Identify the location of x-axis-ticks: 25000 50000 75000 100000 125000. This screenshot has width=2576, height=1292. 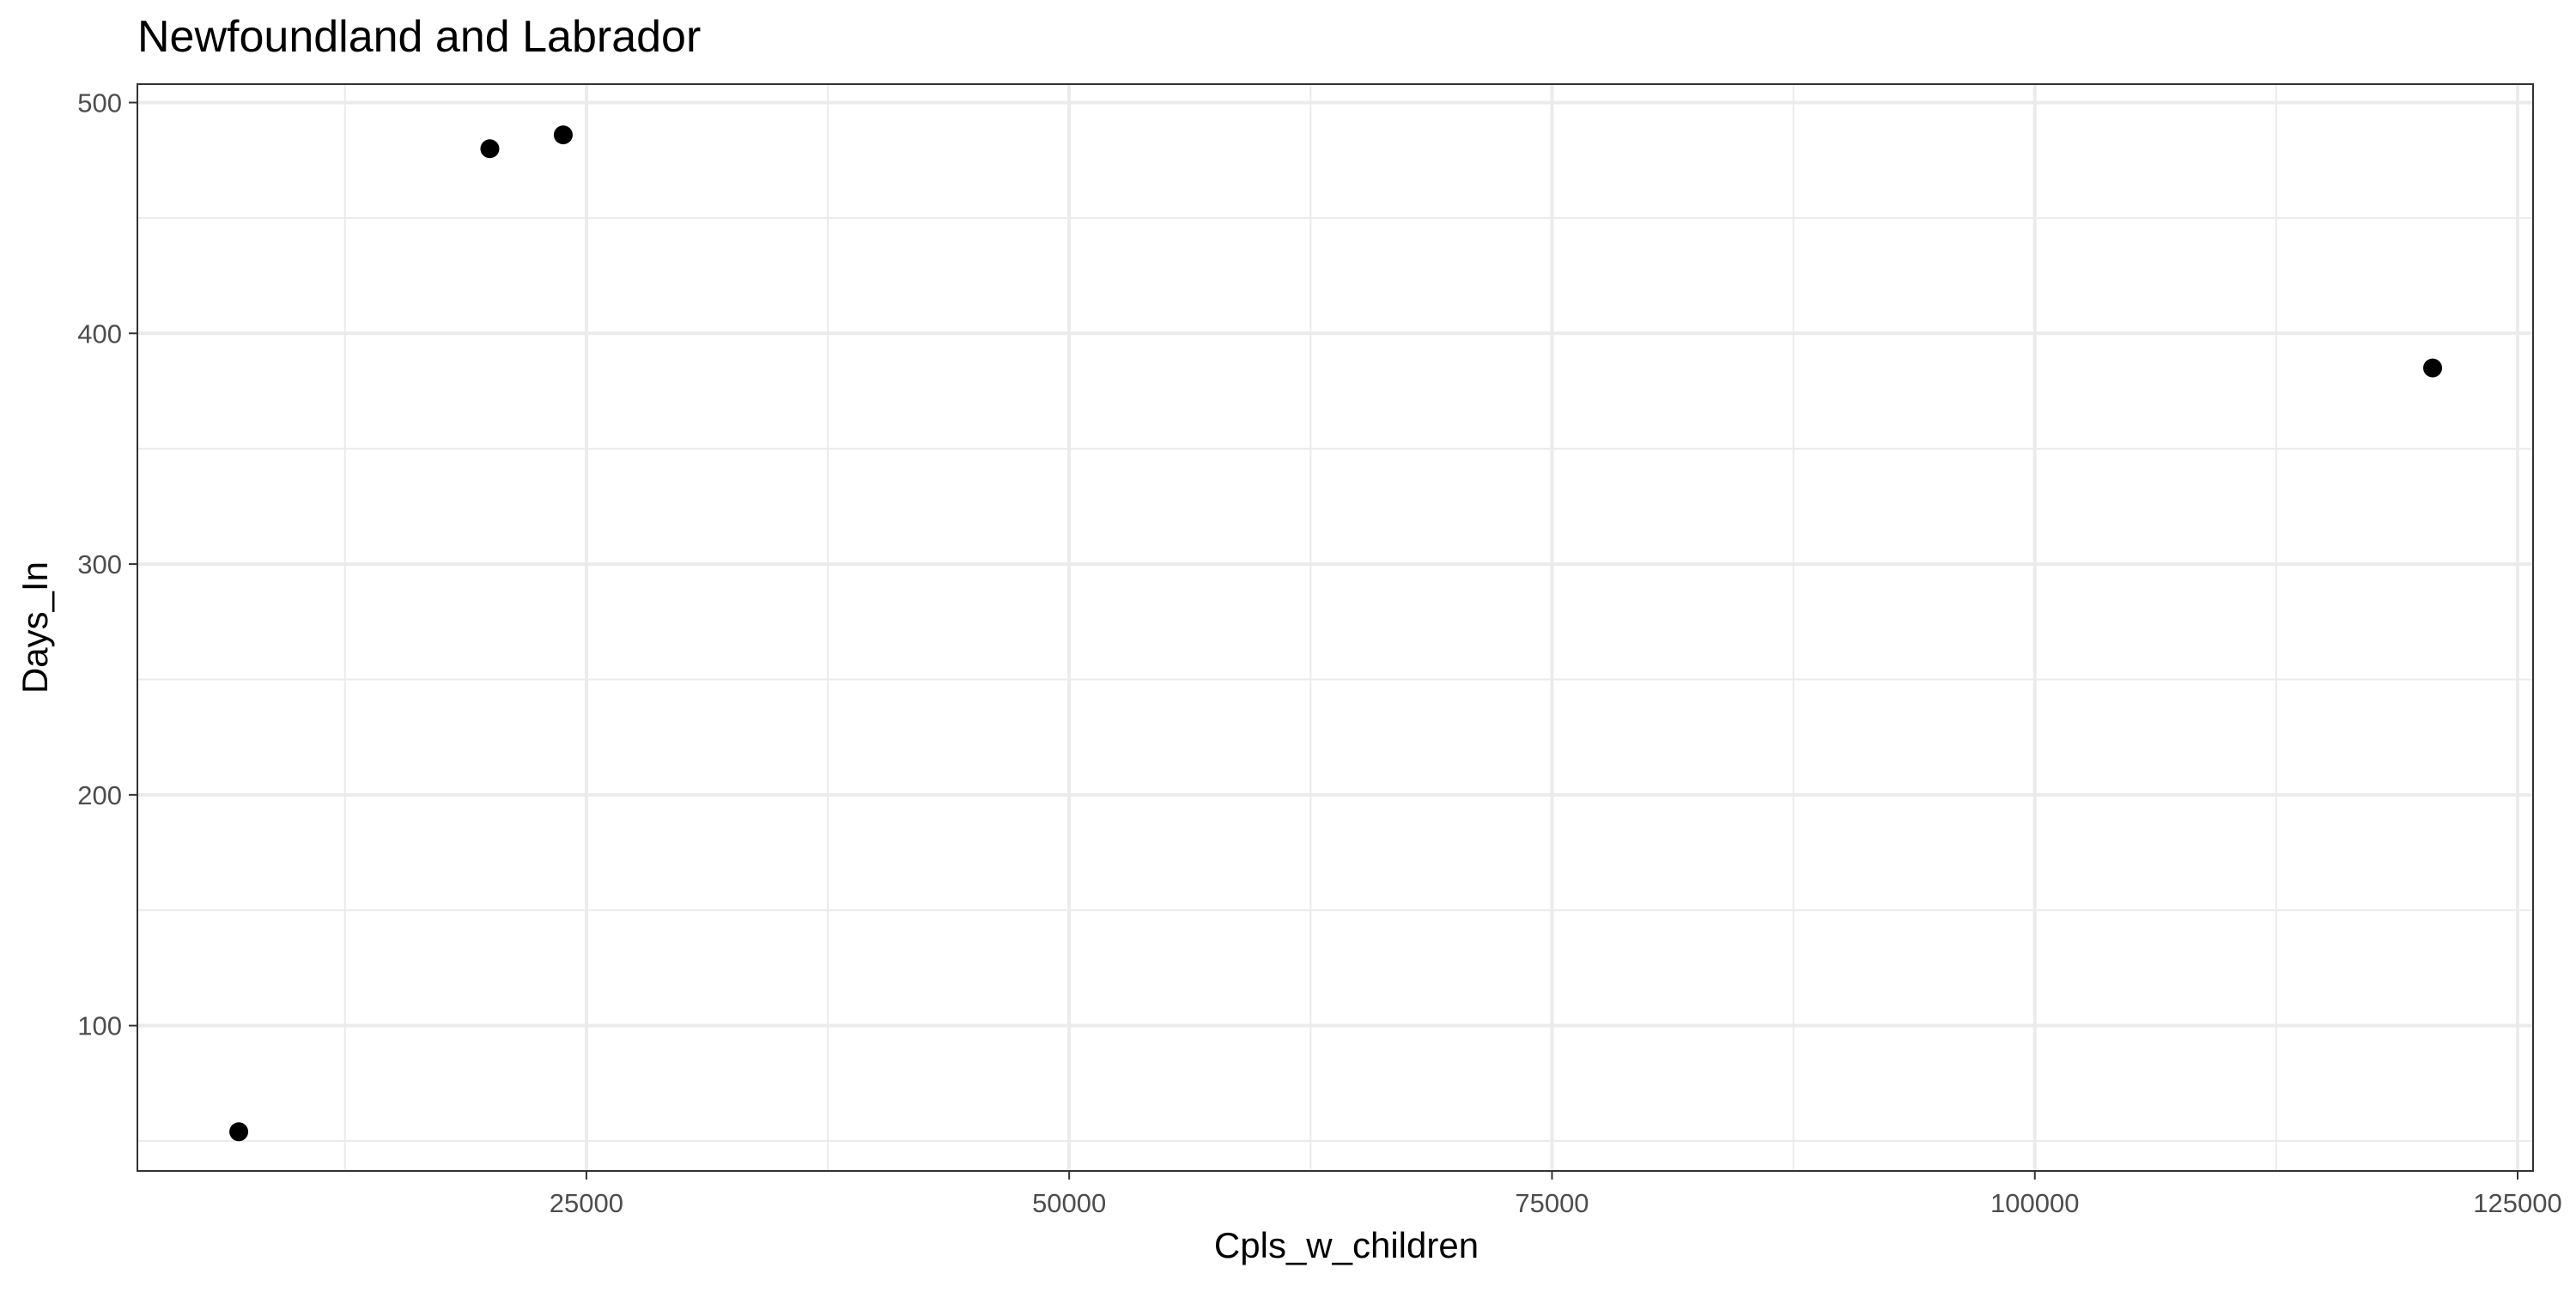
(1556, 1194).